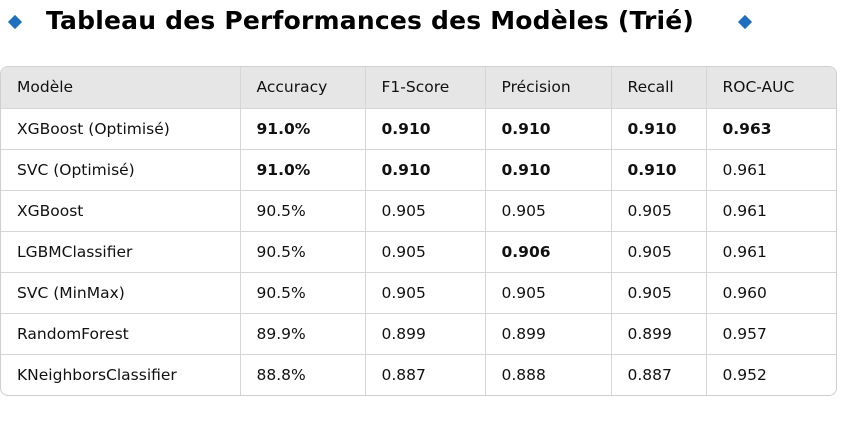 The image size is (842, 422). What do you see at coordinates (121, 170) in the screenshot?
I see `cell-model: SVC (Optimisé)` at bounding box center [121, 170].